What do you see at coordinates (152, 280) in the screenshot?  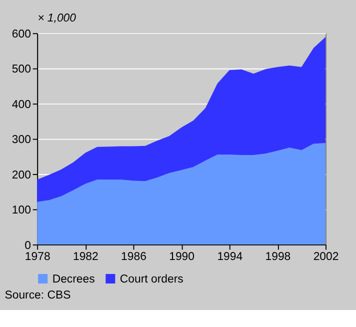 I see `legend-label: Court orders` at bounding box center [152, 280].